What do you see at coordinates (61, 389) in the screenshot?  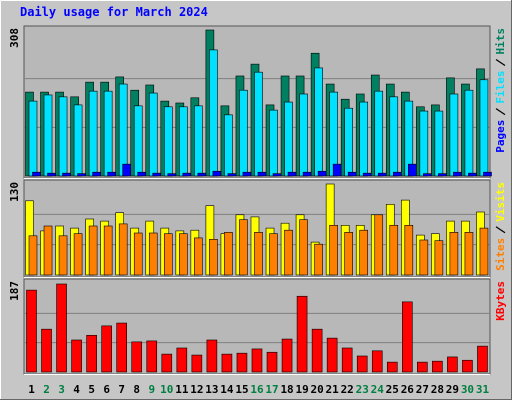 I see `x-tick-label: 3` at bounding box center [61, 389].